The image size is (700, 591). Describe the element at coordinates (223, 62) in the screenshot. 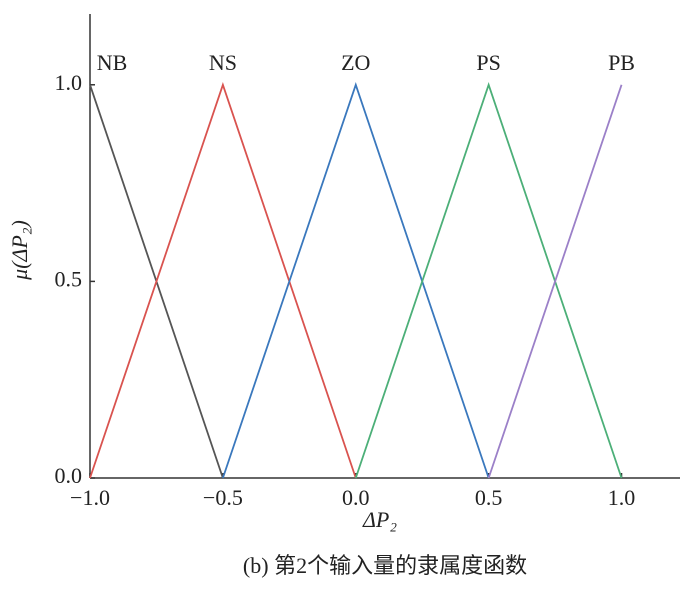

I see `series-label: NS` at that location.